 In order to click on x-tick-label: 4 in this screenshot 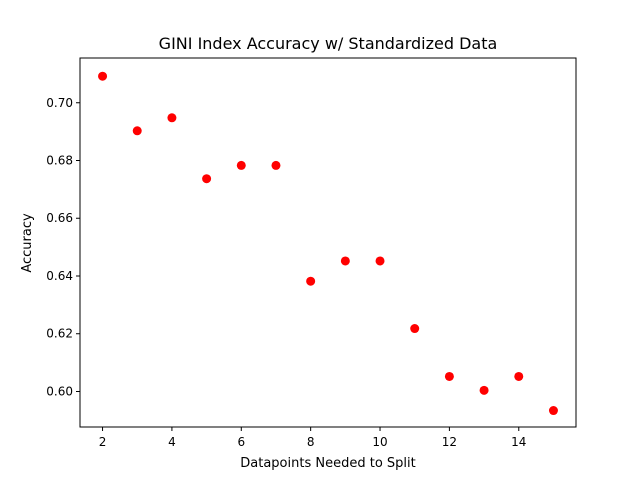, I will do `click(172, 442)`.